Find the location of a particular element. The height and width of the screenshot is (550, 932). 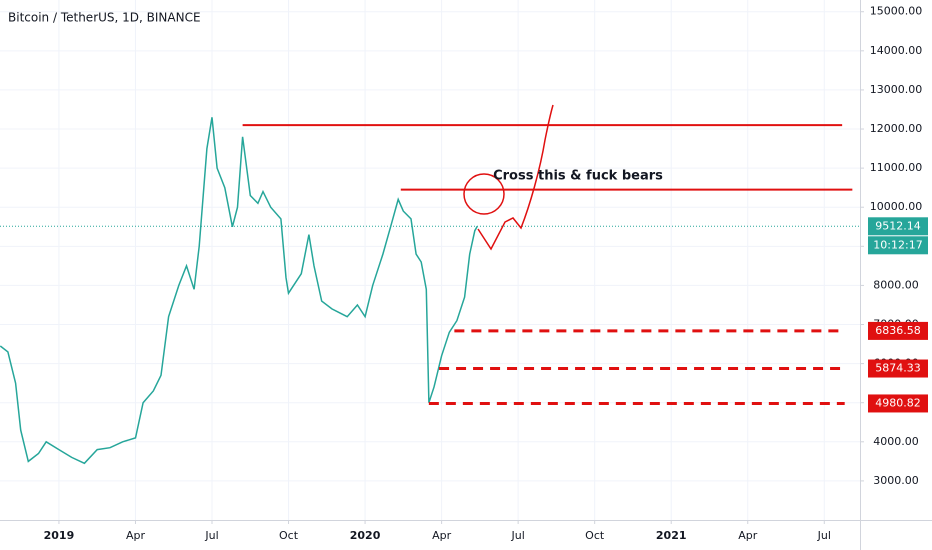

x-tick-label: 2019 is located at coordinates (59, 535).